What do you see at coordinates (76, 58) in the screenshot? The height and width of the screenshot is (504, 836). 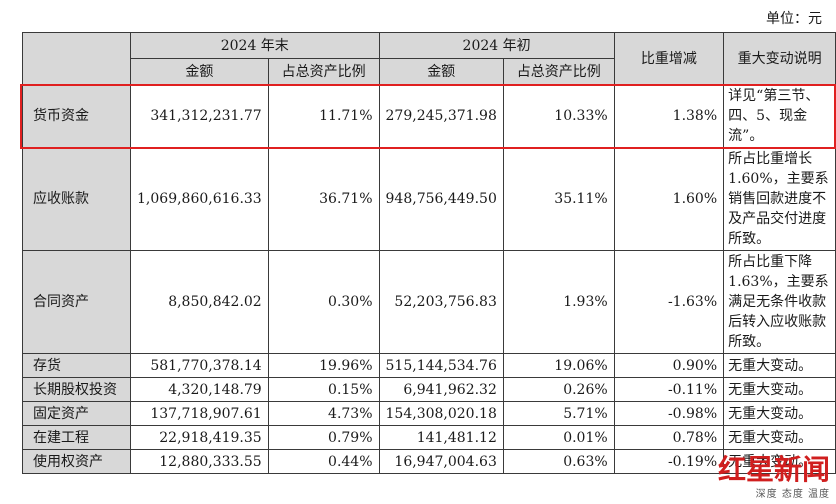 I see `header-item` at bounding box center [76, 58].